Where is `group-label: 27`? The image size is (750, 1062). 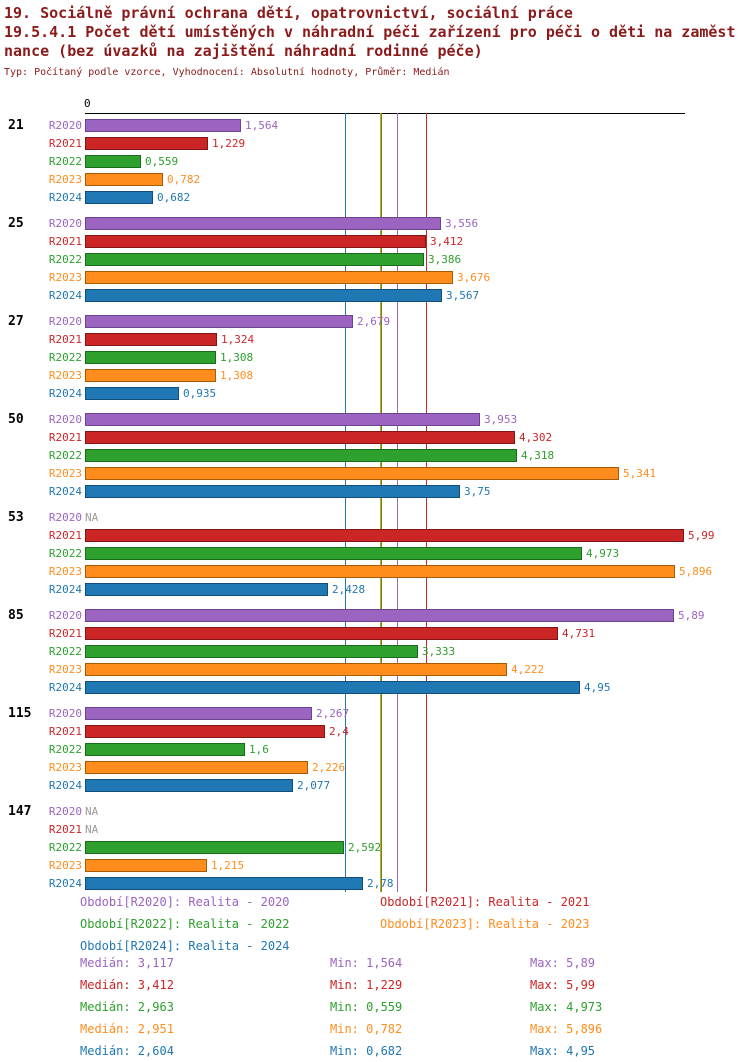 group-label: 27 is located at coordinates (16, 321).